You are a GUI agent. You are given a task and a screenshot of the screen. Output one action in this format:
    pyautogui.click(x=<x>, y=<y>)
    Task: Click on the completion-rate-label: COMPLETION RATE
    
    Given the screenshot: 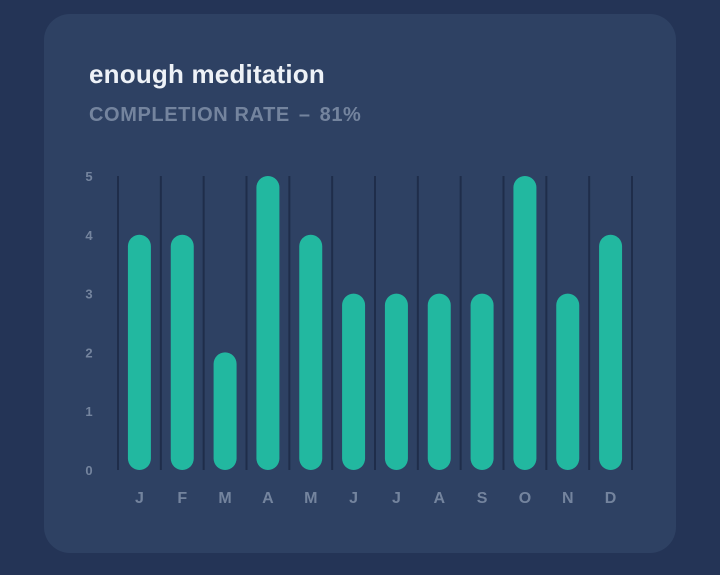 What is the action you would take?
    pyautogui.click(x=189, y=115)
    